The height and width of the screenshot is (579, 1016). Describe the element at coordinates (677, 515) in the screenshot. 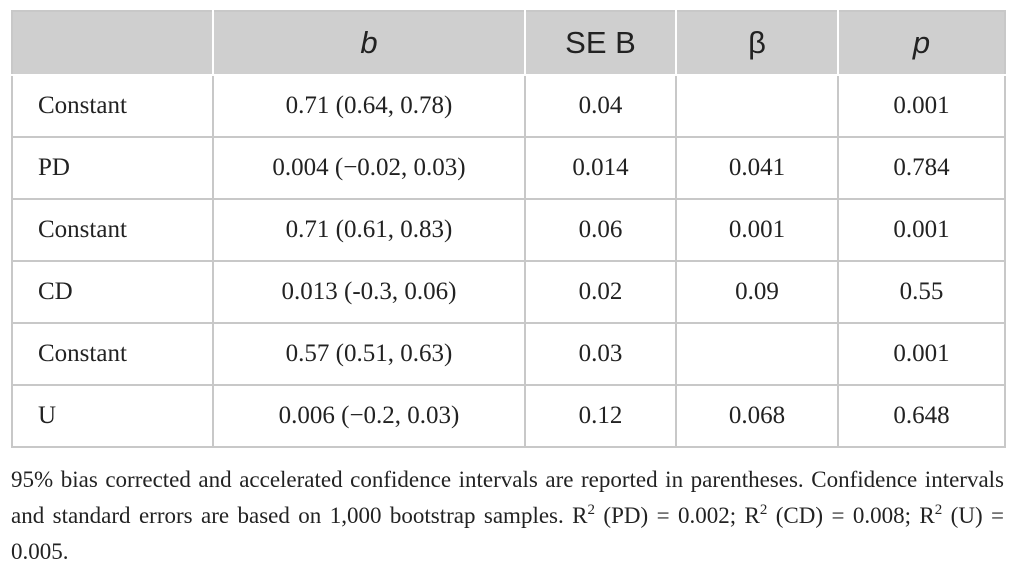

I see `footnote-text-2: (PD) = 0.002; R` at that location.